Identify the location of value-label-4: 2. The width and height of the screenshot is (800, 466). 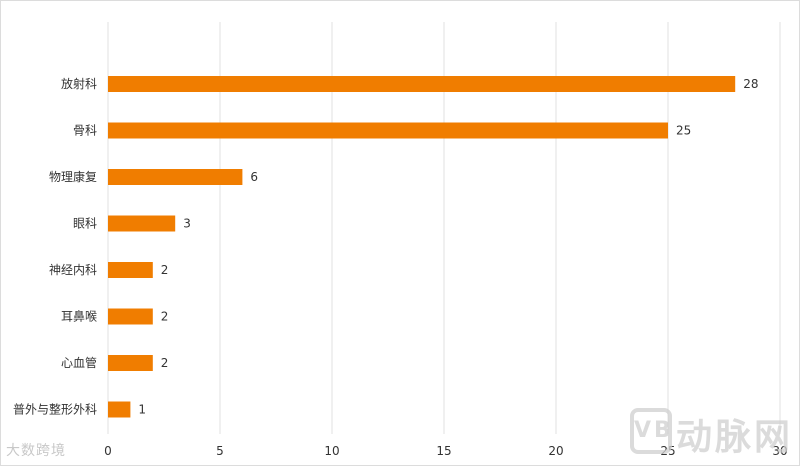
(165, 270).